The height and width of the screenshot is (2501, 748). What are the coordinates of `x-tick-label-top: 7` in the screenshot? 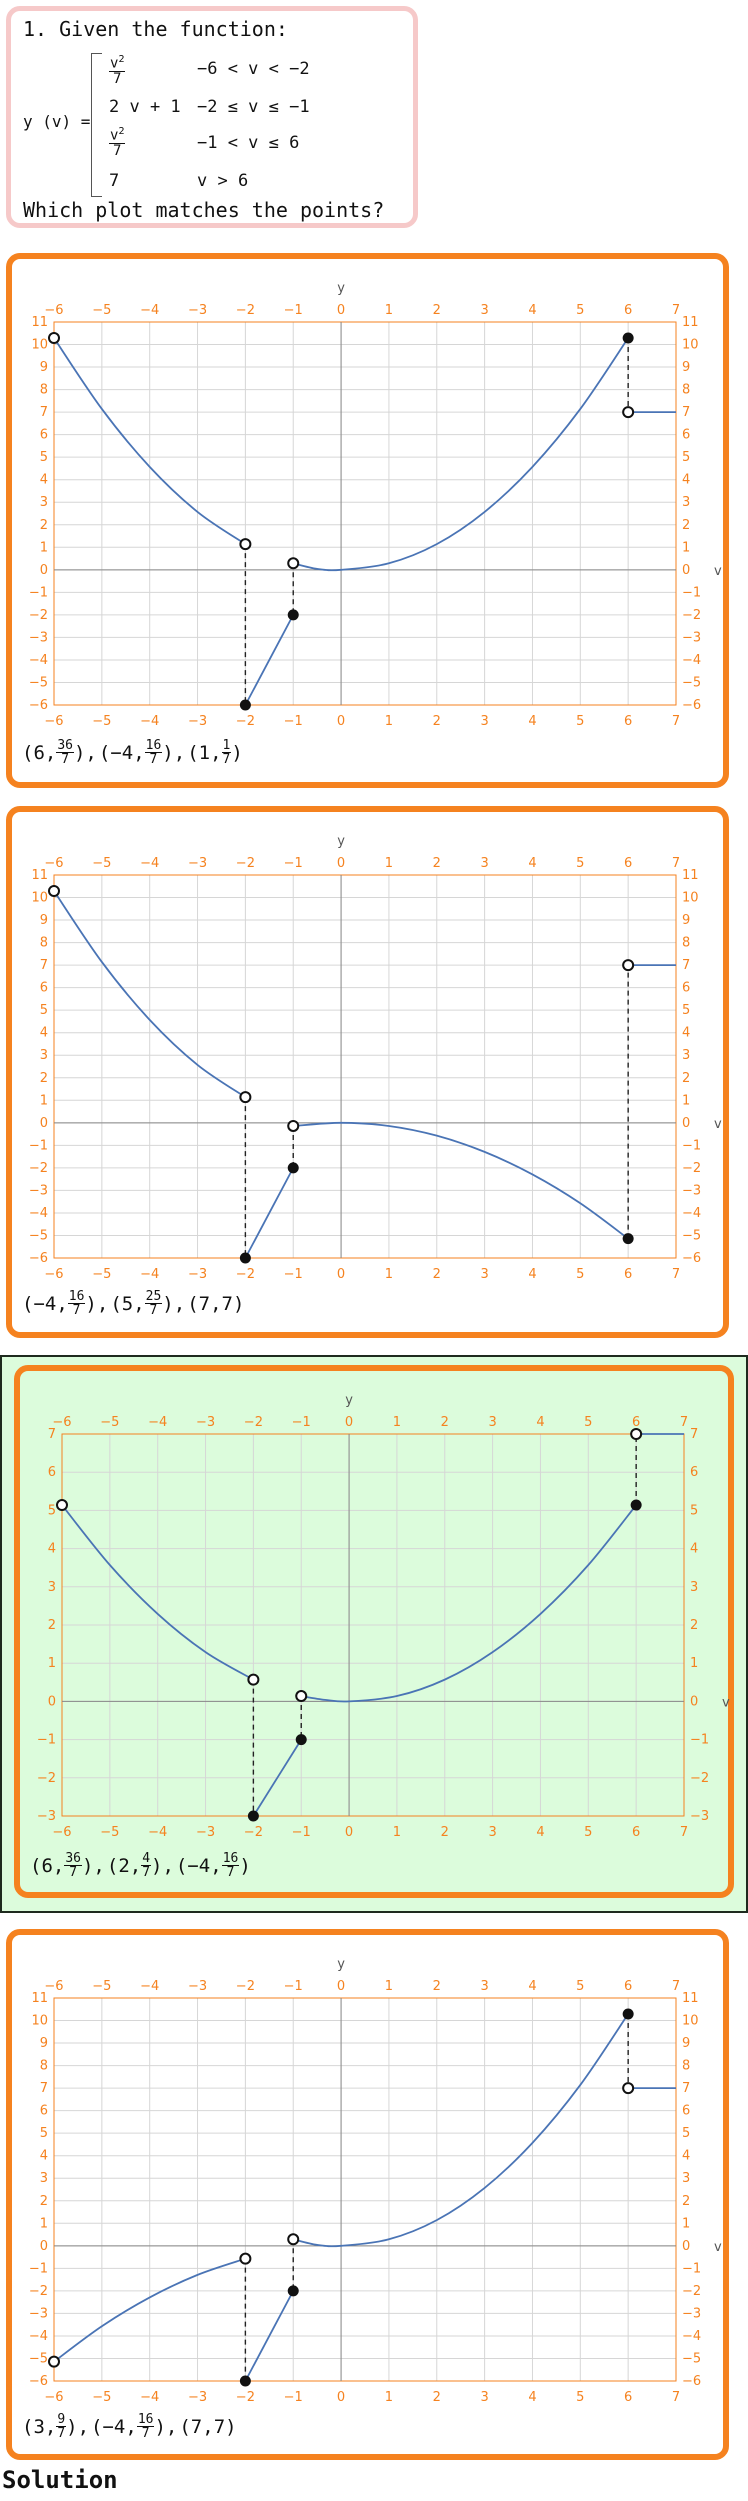 It's located at (676, 863).